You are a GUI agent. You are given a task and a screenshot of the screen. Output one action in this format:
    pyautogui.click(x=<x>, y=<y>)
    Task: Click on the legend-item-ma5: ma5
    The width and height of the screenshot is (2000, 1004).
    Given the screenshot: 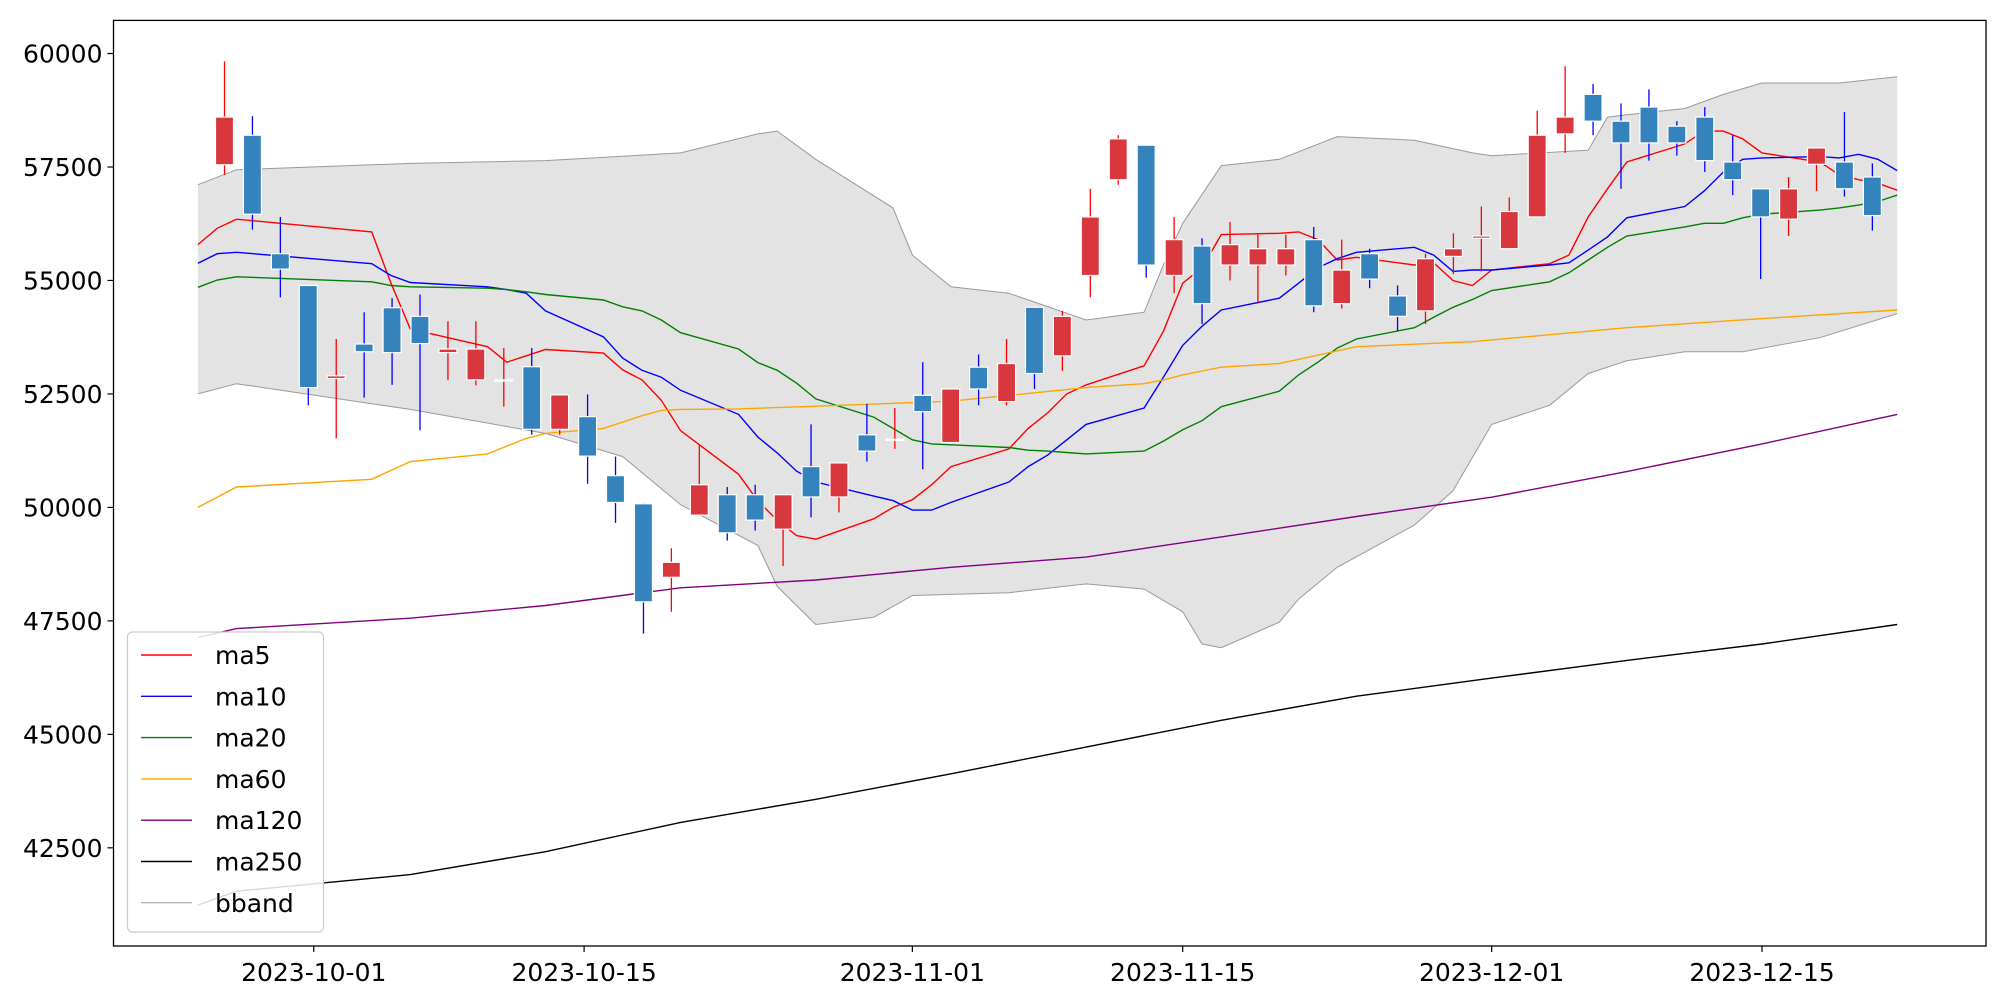 What is the action you would take?
    pyautogui.click(x=206, y=655)
    